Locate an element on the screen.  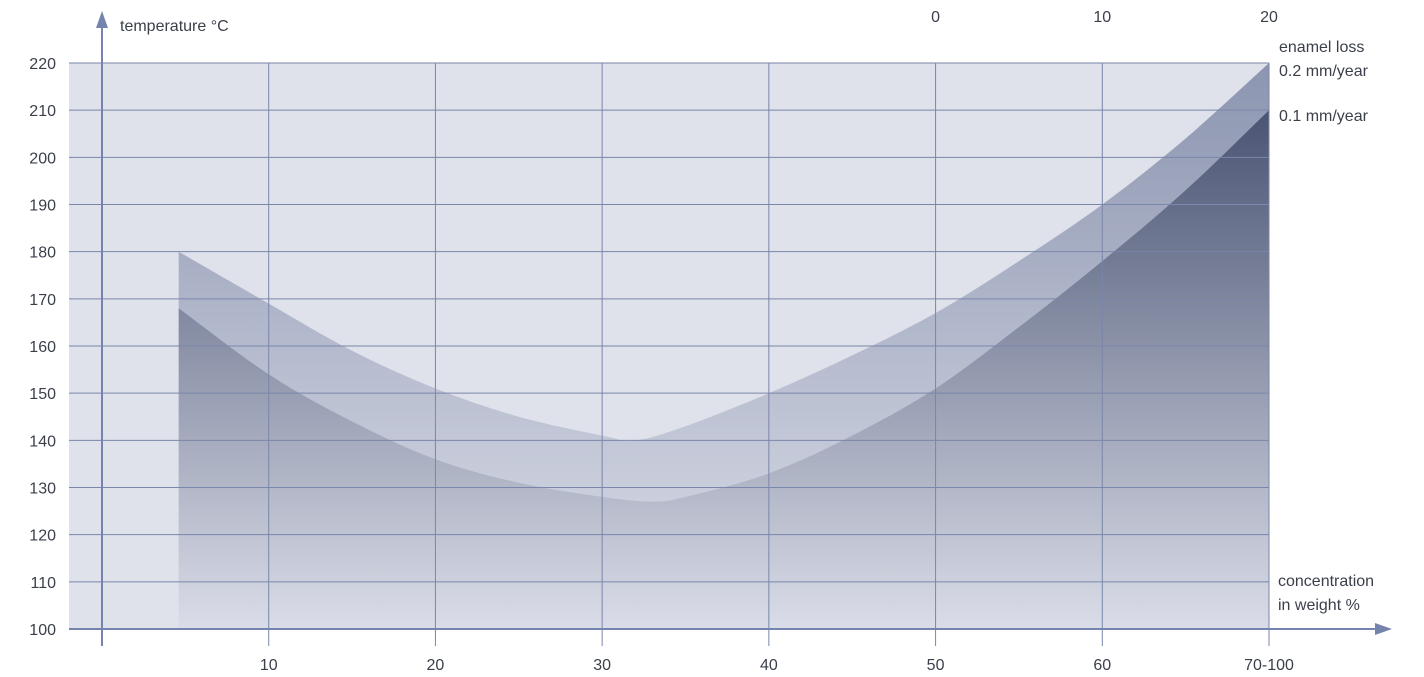
y-tick-labels: 100 110 120 130 140 150 160 170 180 190 200 210 220 is located at coordinates (42, 347).